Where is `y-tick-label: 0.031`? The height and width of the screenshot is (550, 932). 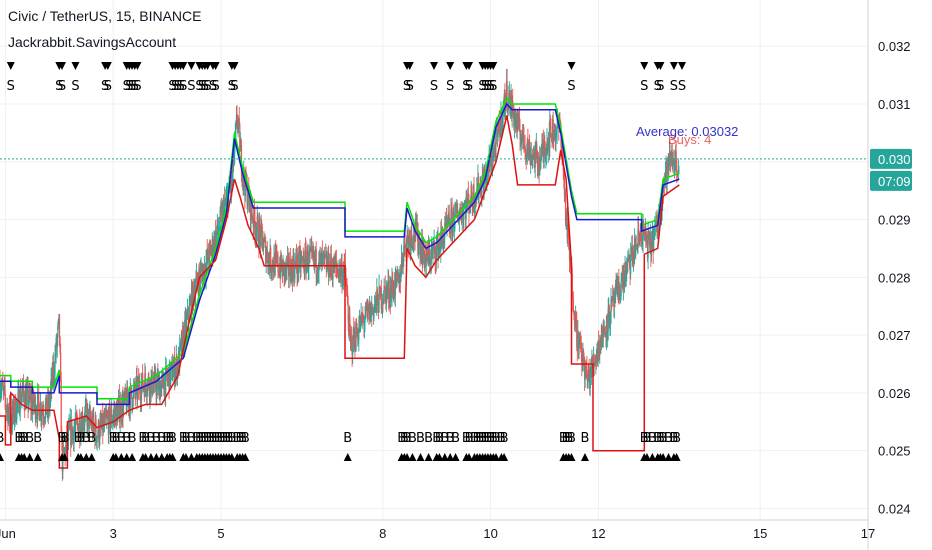
y-tick-label: 0.031 is located at coordinates (894, 104).